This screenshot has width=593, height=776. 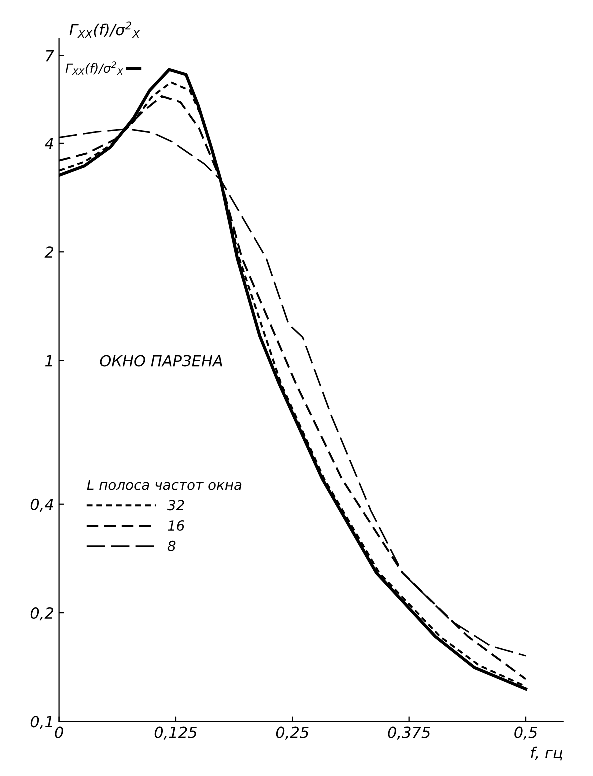 I want to click on y-tick-label: 0,4, so click(x=42, y=505).